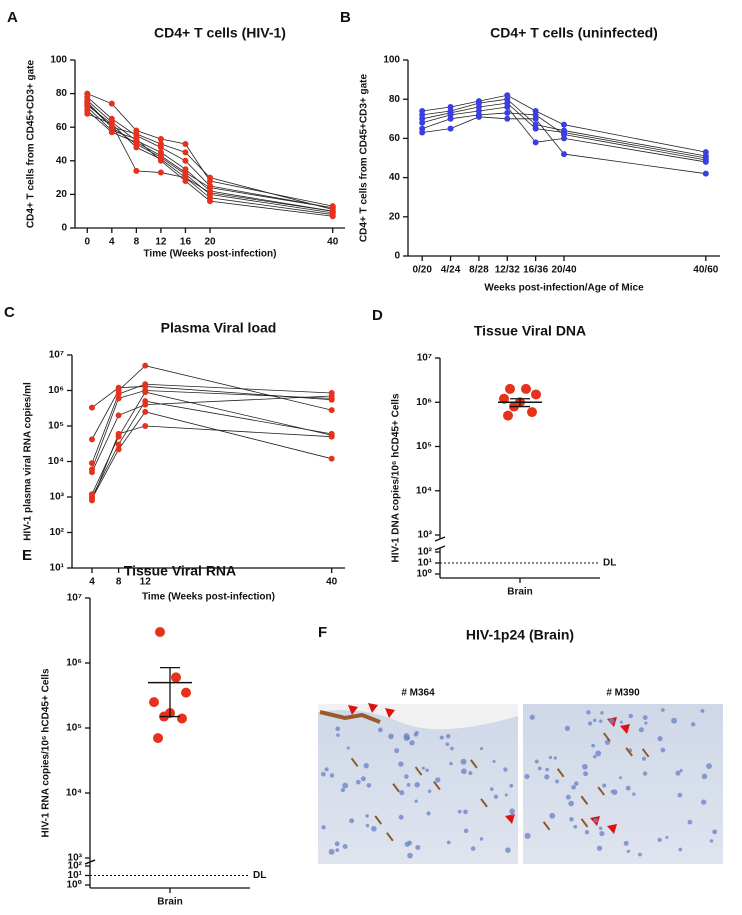 The image size is (742, 915). Describe the element at coordinates (87, 242) in the screenshot. I see `x-tick-label: 0` at that location.